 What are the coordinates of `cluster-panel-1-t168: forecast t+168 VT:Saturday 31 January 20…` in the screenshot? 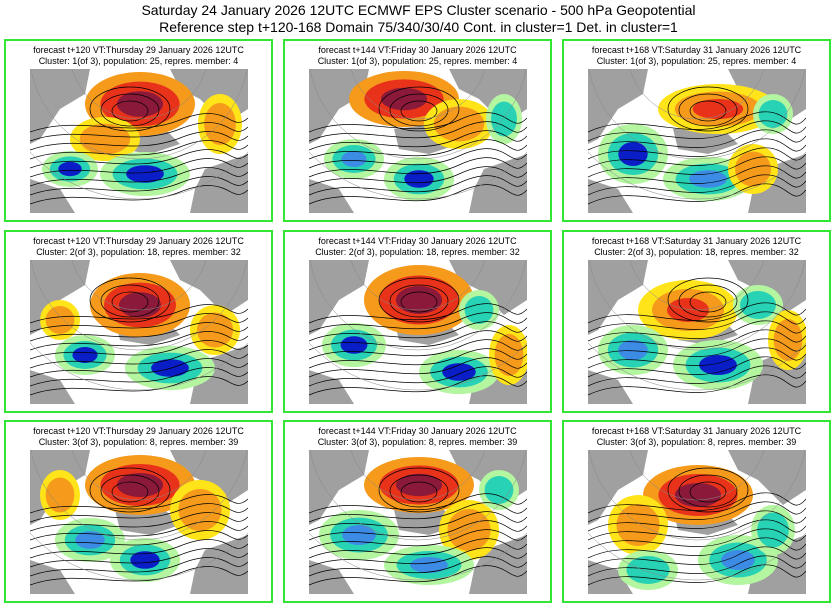 It's located at (696, 130).